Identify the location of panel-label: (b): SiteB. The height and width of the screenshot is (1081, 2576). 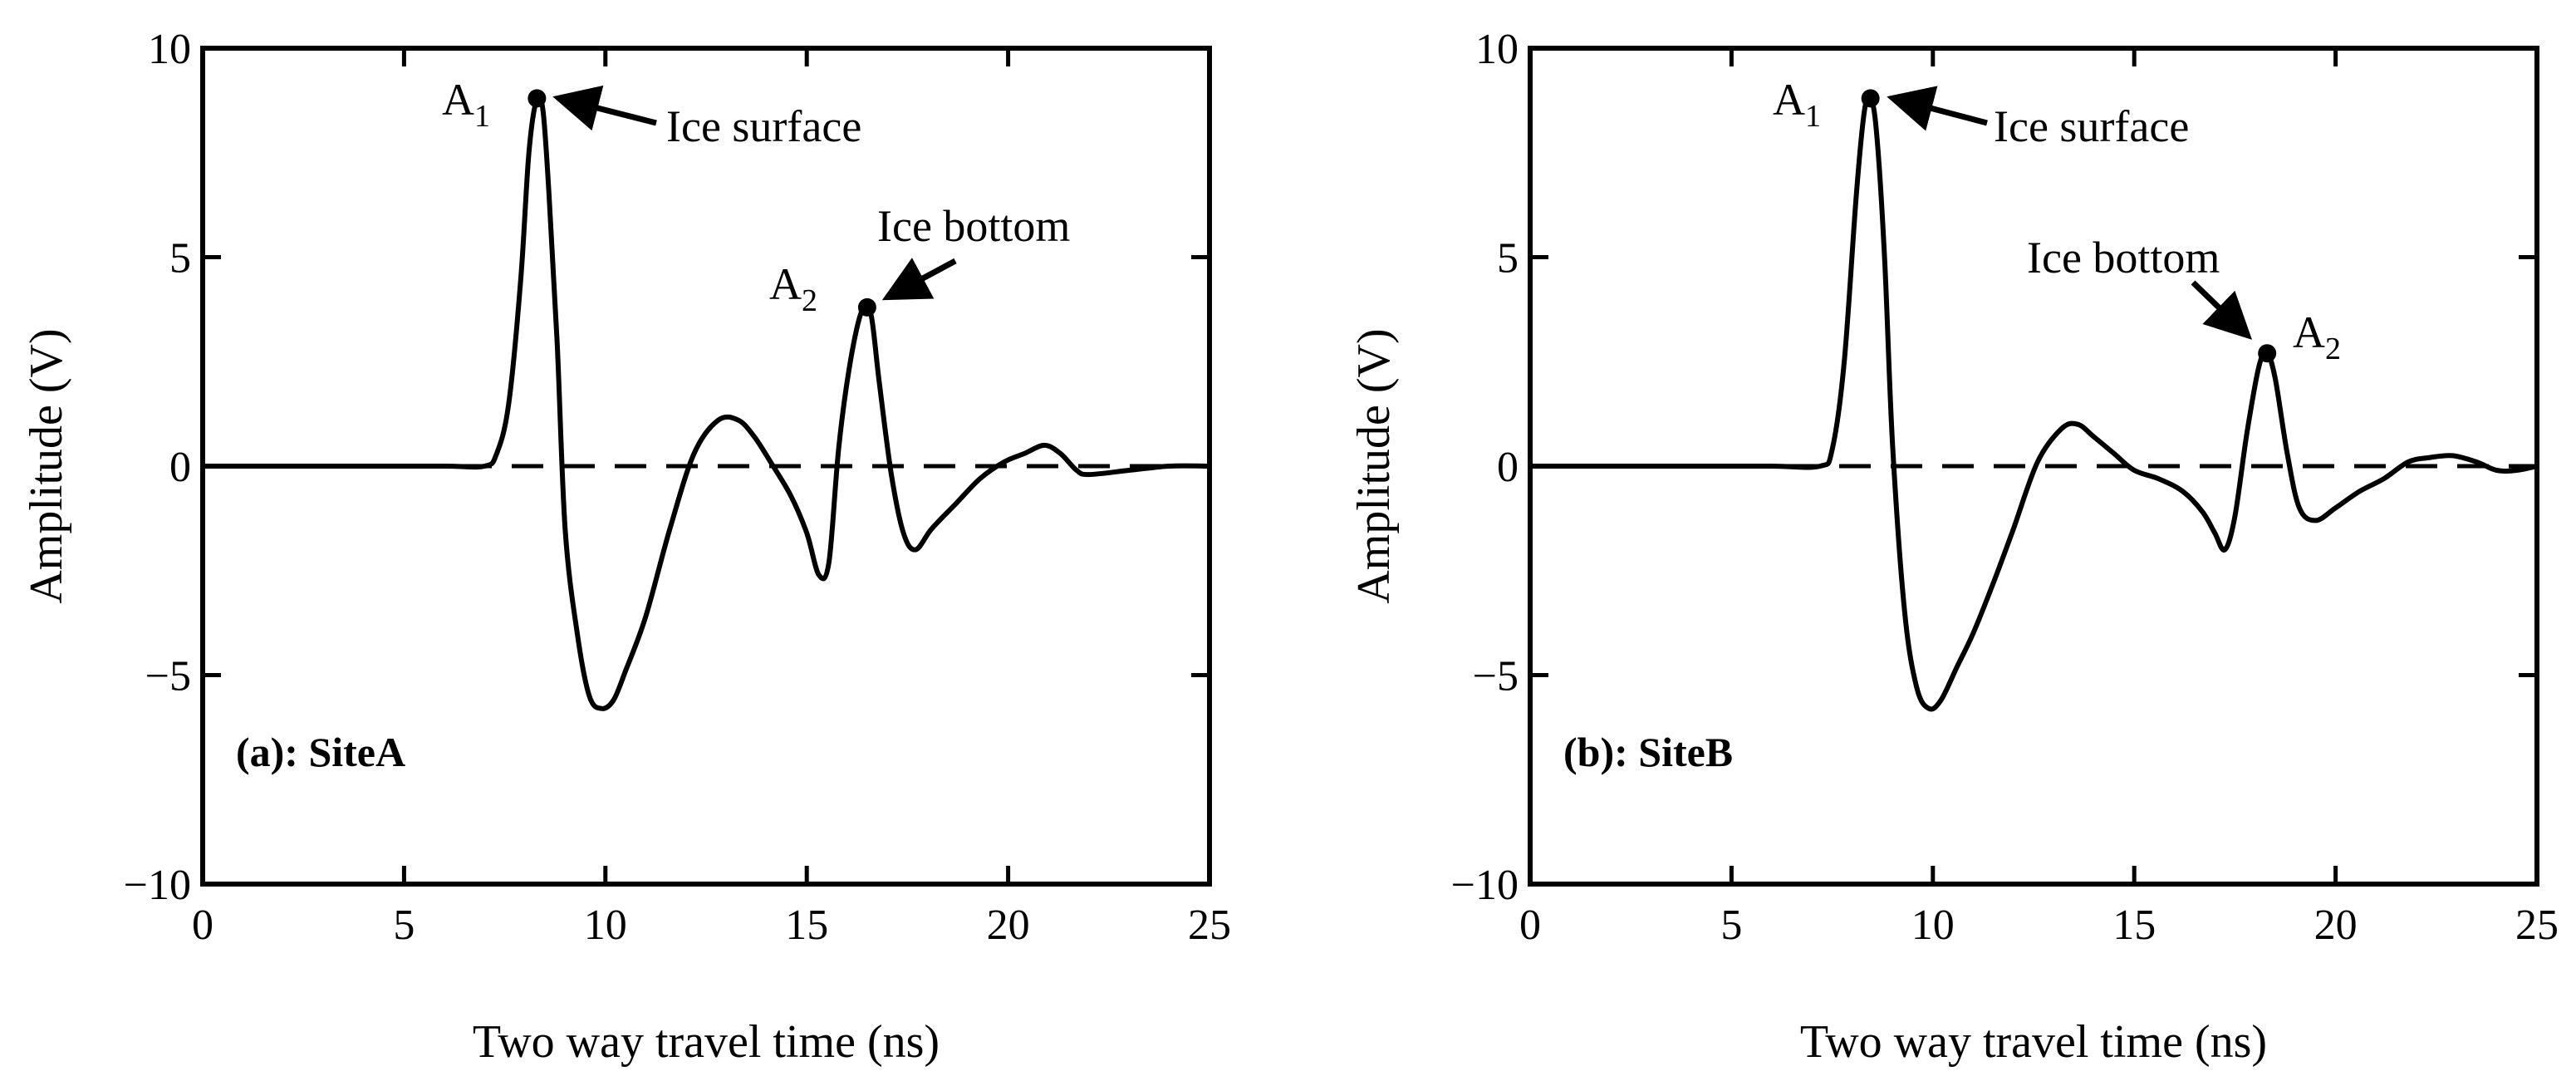
(1648, 752).